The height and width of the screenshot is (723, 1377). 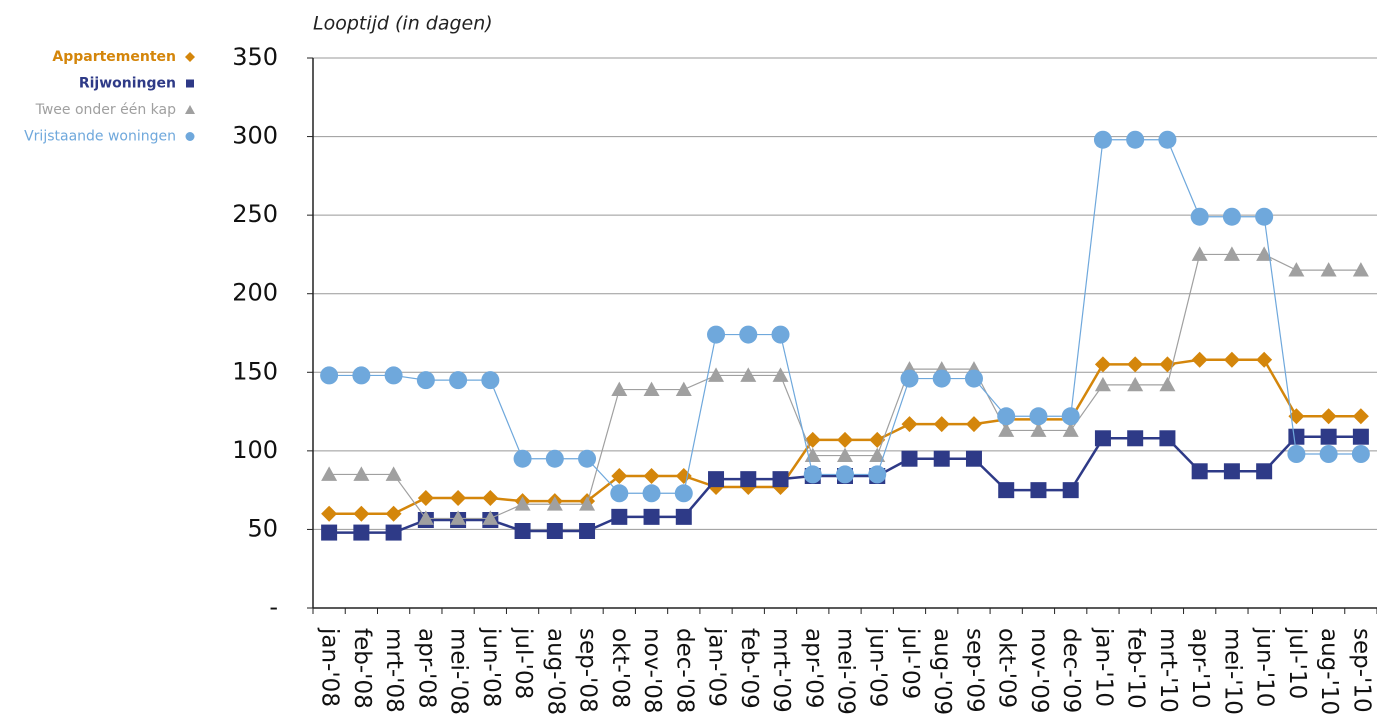 I want to click on y-tick-label: 300, so click(x=255, y=136).